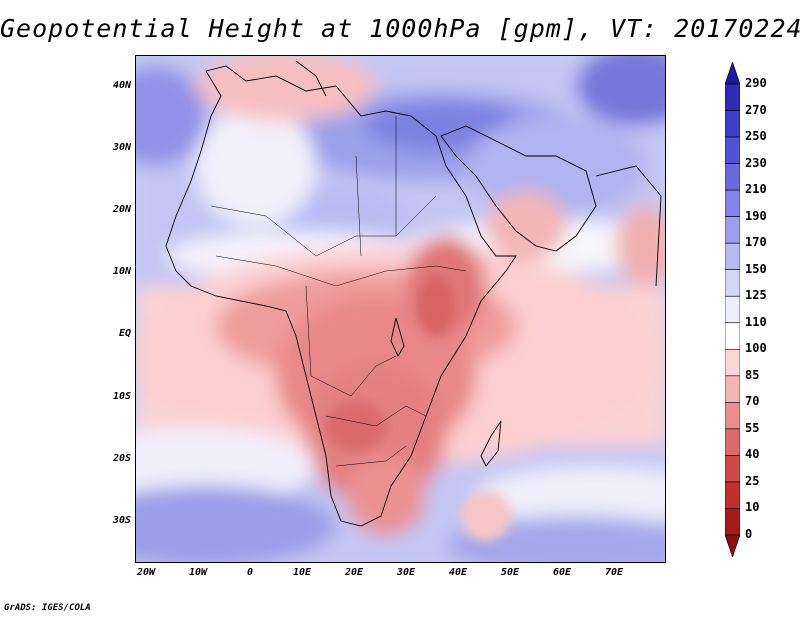  Describe the element at coordinates (756, 242) in the screenshot. I see `colorbar-level-label: 170` at that location.